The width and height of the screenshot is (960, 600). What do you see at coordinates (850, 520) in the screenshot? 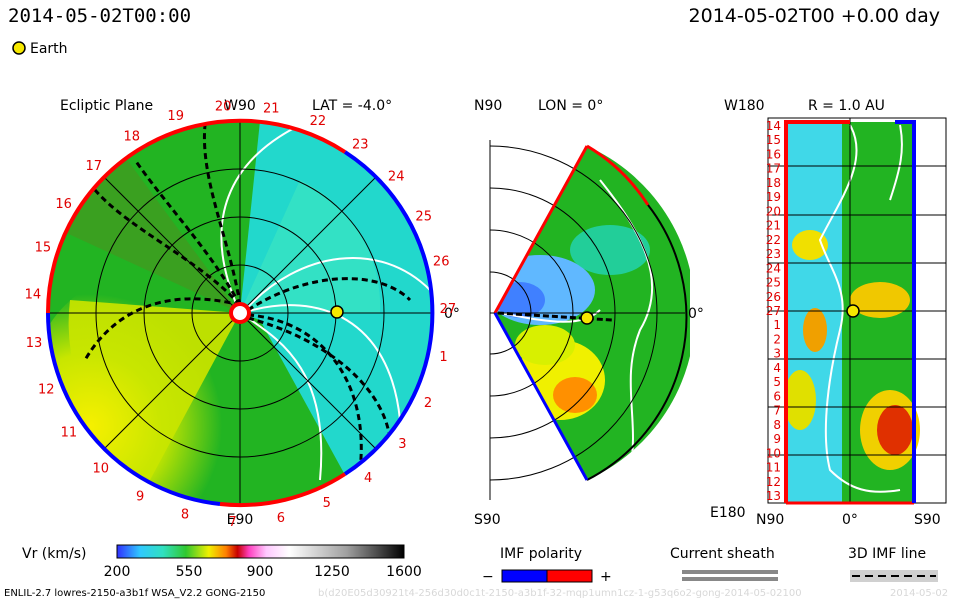
I see `radial-x-label-0: 0°` at bounding box center [850, 520].